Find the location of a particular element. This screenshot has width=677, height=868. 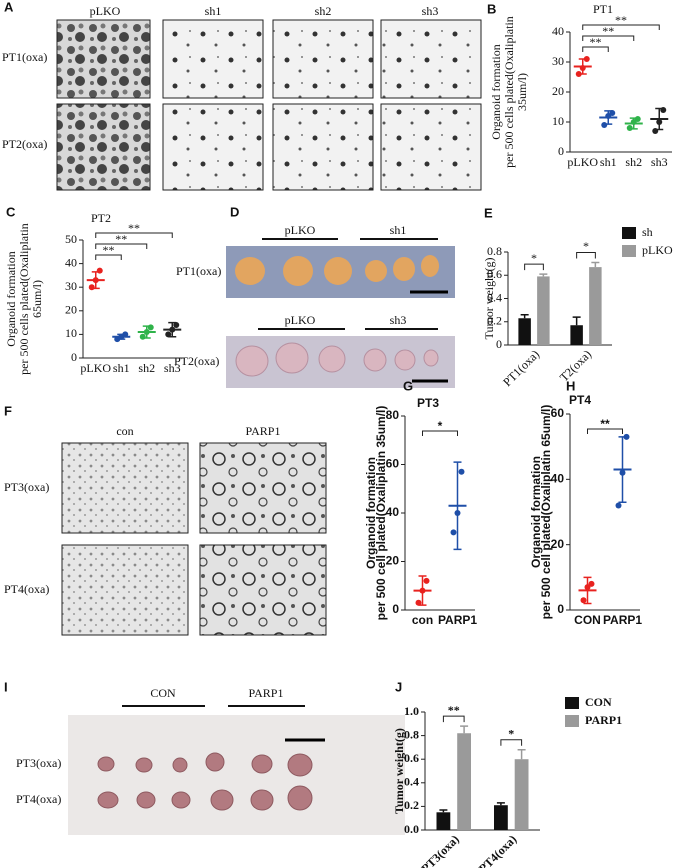

y-tick-label: 10 is located at coordinates (71, 333).